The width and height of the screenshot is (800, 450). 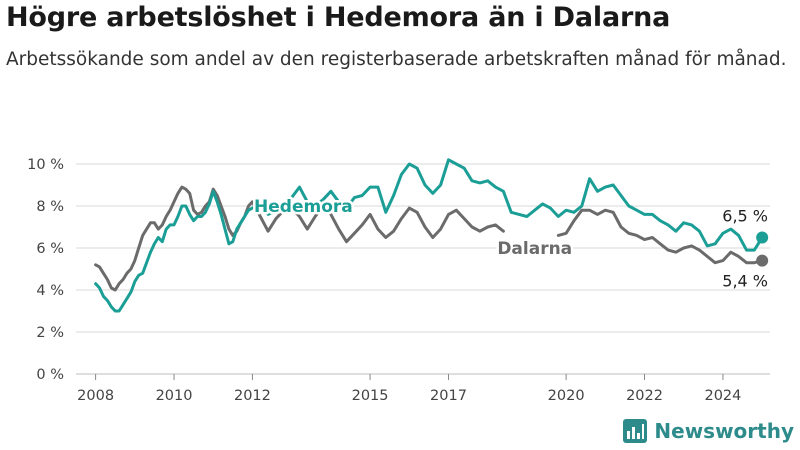 I want to click on bar-chart-logo-icon, so click(x=635, y=431).